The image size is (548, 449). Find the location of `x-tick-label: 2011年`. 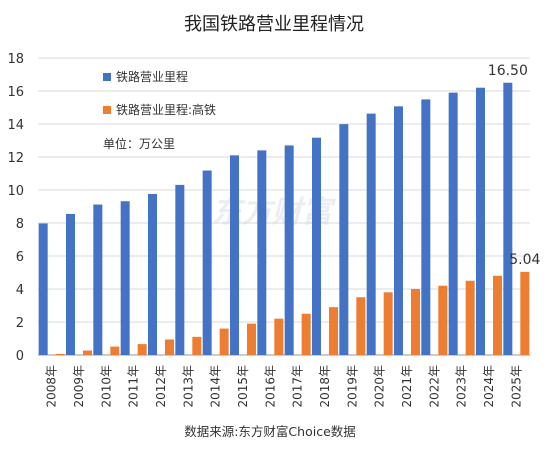

x-tick-label: 2011年 is located at coordinates (134, 386).